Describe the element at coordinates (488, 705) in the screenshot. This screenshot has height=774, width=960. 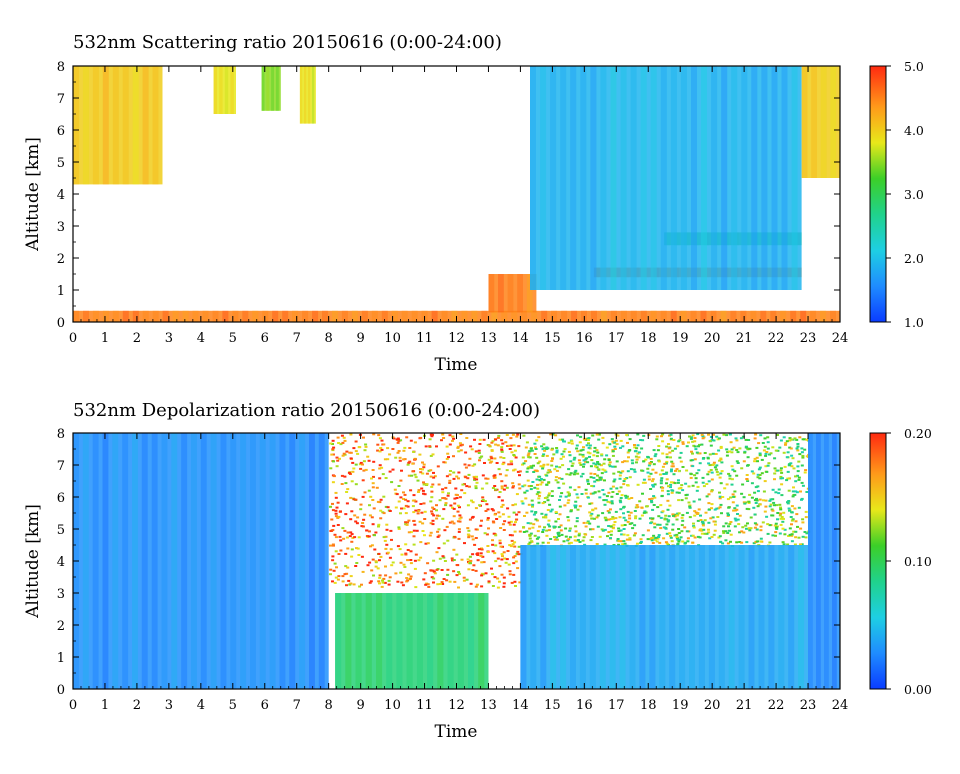
I see `x-tick-label: 13` at that location.